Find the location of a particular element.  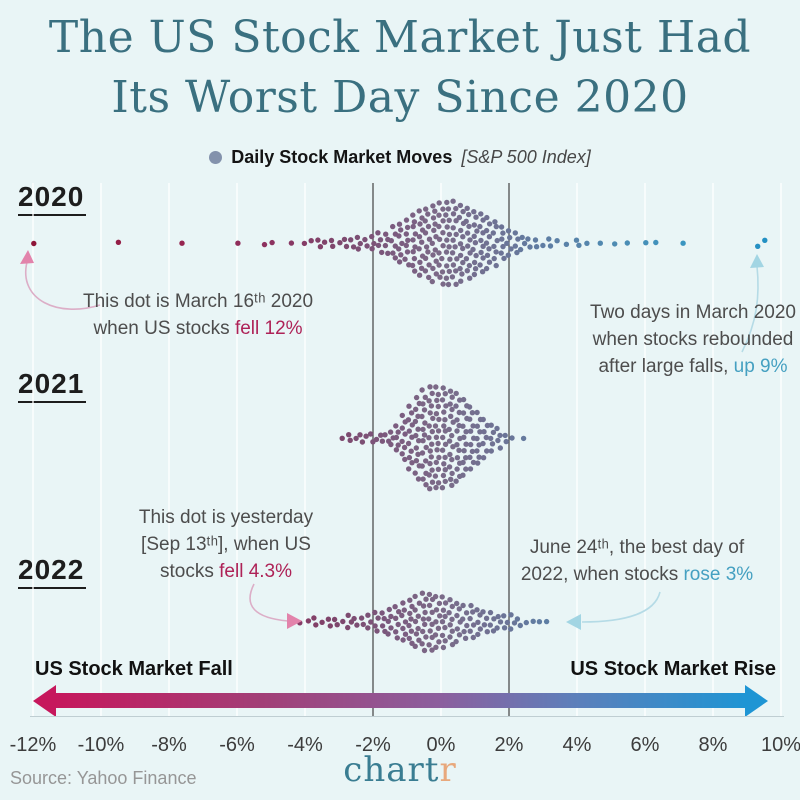

rose-3-text: rose 3% is located at coordinates (718, 574).